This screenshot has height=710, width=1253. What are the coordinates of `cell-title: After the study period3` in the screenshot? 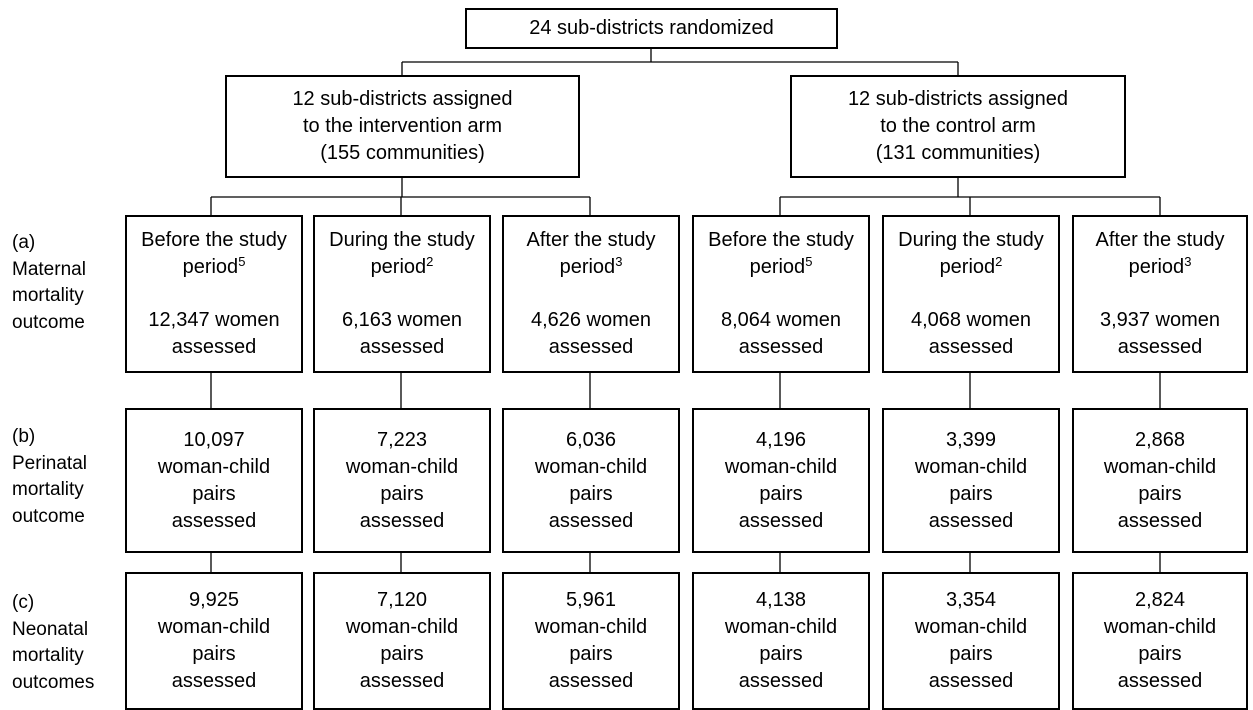 It's located at (1160, 254).